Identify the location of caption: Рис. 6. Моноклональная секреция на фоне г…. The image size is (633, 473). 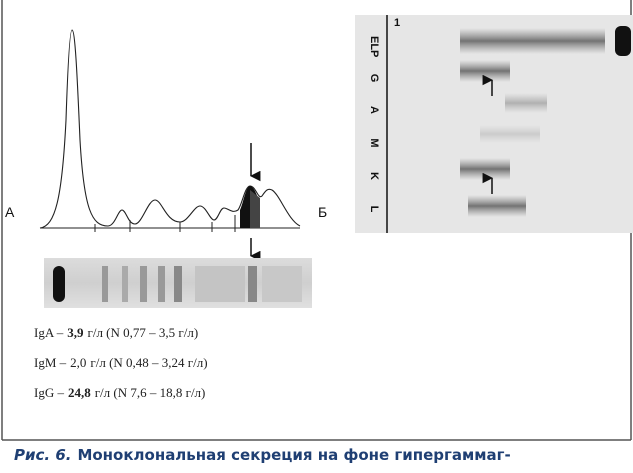
(262, 455).